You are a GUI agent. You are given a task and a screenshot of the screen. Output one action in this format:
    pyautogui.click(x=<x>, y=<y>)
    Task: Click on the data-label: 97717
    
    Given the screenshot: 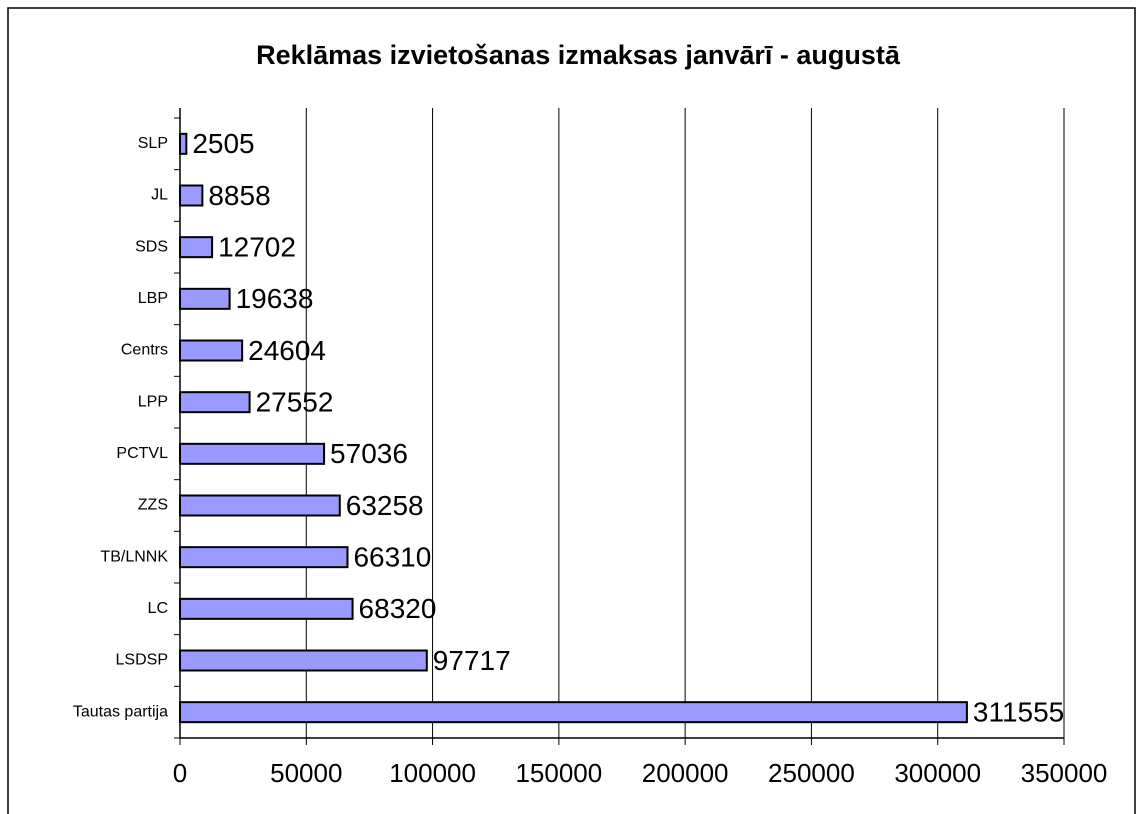 What is the action you would take?
    pyautogui.click(x=472, y=660)
    